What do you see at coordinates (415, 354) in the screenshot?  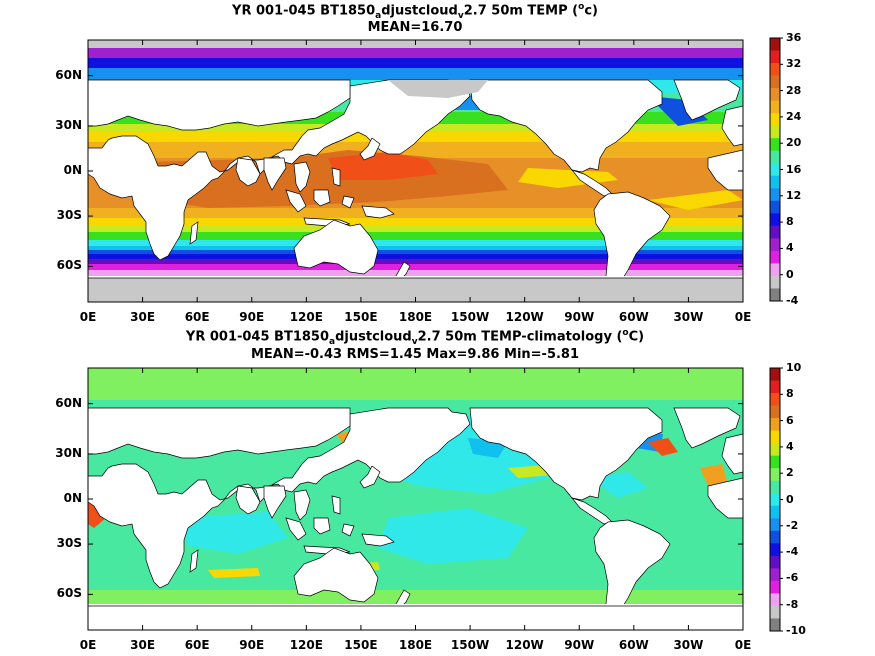 I see `panel2-subtitle: MEAN=-0.43 RMS=1.45 Max=9.86 Min=-5.81` at bounding box center [415, 354].